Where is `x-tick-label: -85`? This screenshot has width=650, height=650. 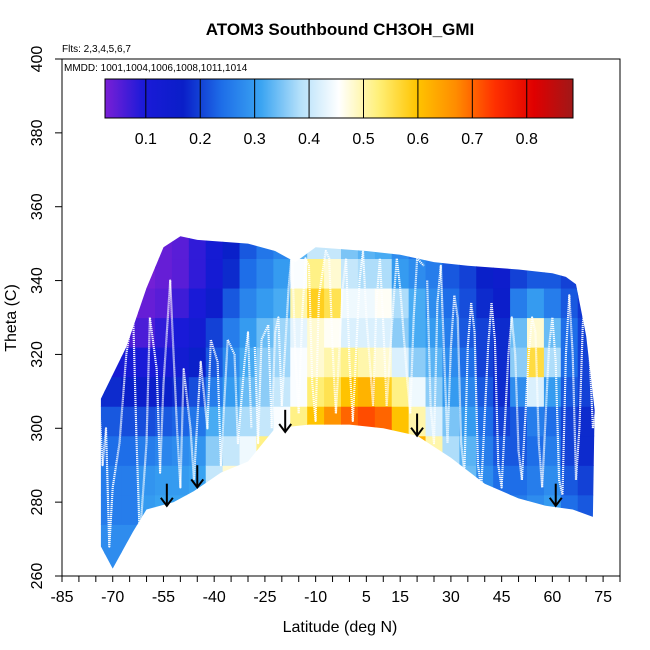
x-tick-label: -85 is located at coordinates (61, 597).